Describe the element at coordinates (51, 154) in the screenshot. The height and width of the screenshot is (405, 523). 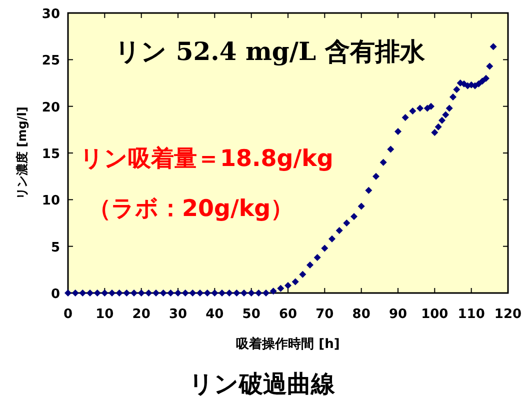
I see `y-tick-label: 15` at that location.